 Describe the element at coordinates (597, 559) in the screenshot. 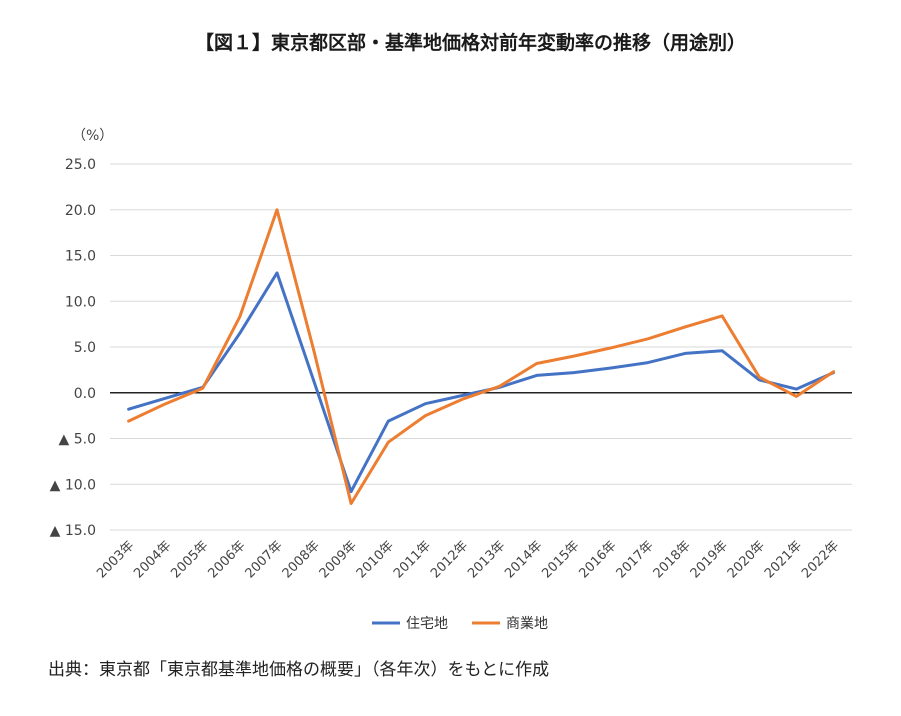

I see `x-tick-label: 2016年` at that location.